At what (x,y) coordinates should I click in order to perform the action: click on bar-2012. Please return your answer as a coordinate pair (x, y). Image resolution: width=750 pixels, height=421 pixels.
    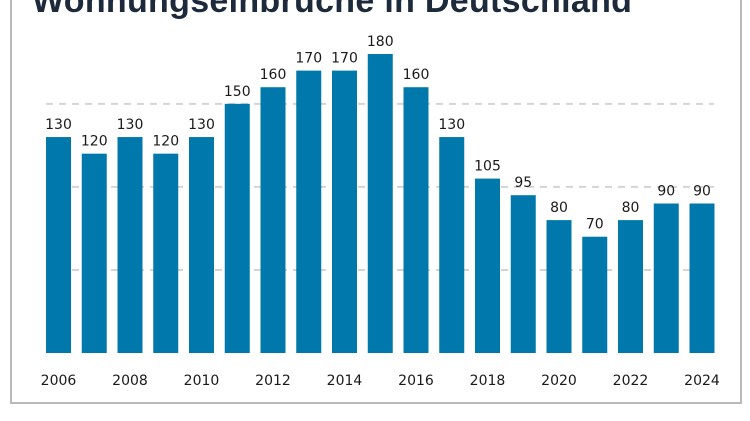
    Looking at the image, I should click on (273, 220).